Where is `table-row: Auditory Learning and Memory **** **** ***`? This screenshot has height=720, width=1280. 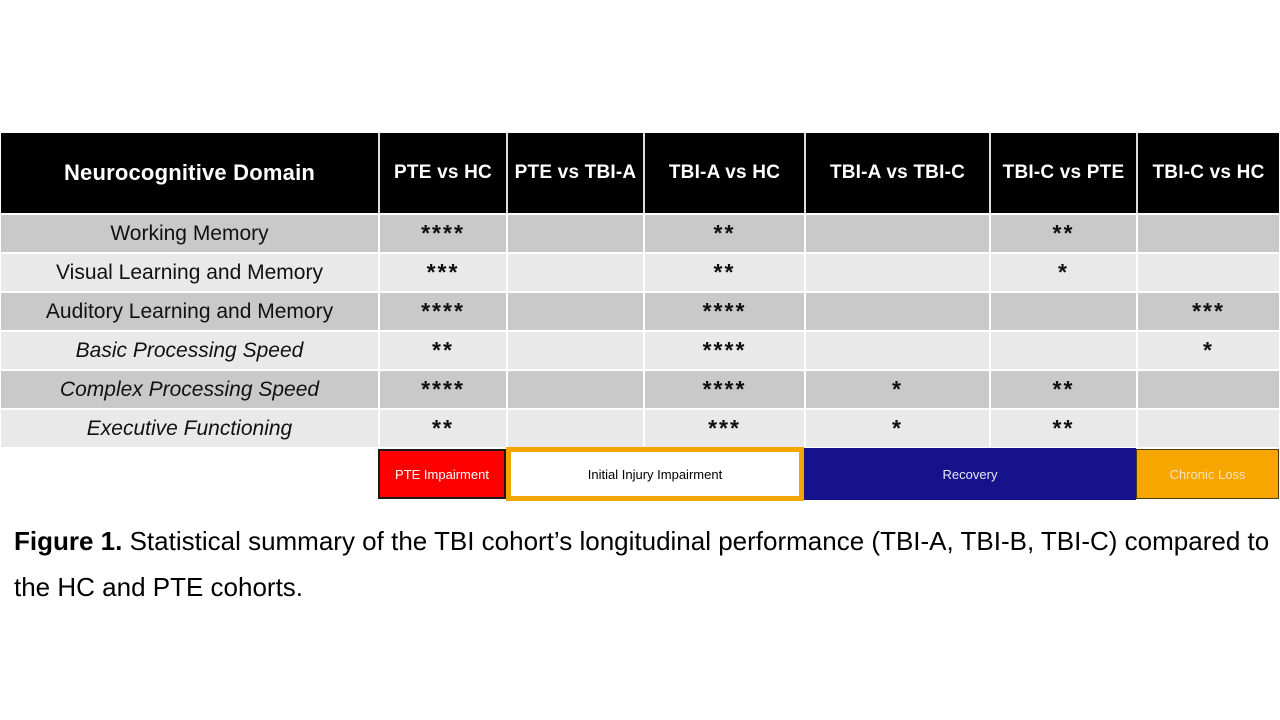
table-row: Auditory Learning and Memory **** **** *** is located at coordinates (640, 310).